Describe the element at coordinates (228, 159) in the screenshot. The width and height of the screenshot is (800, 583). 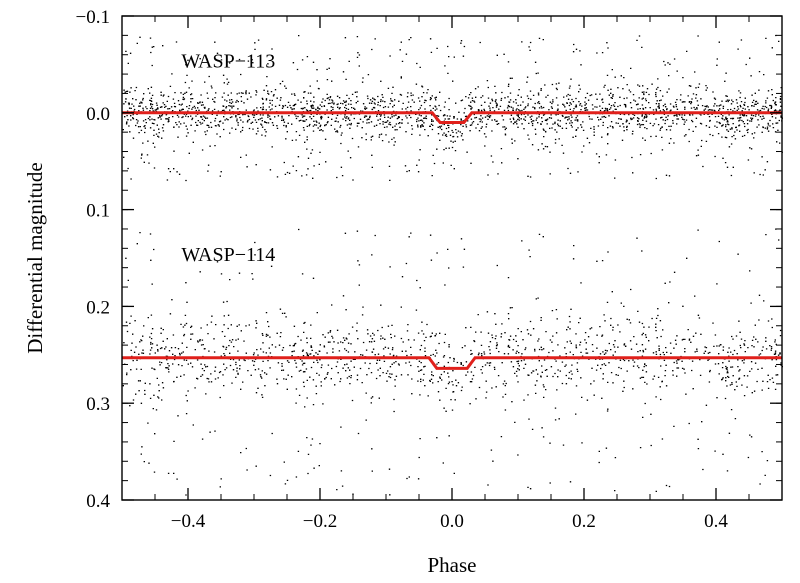
I see `series-annotations: WASP−113 WASP−114` at that location.